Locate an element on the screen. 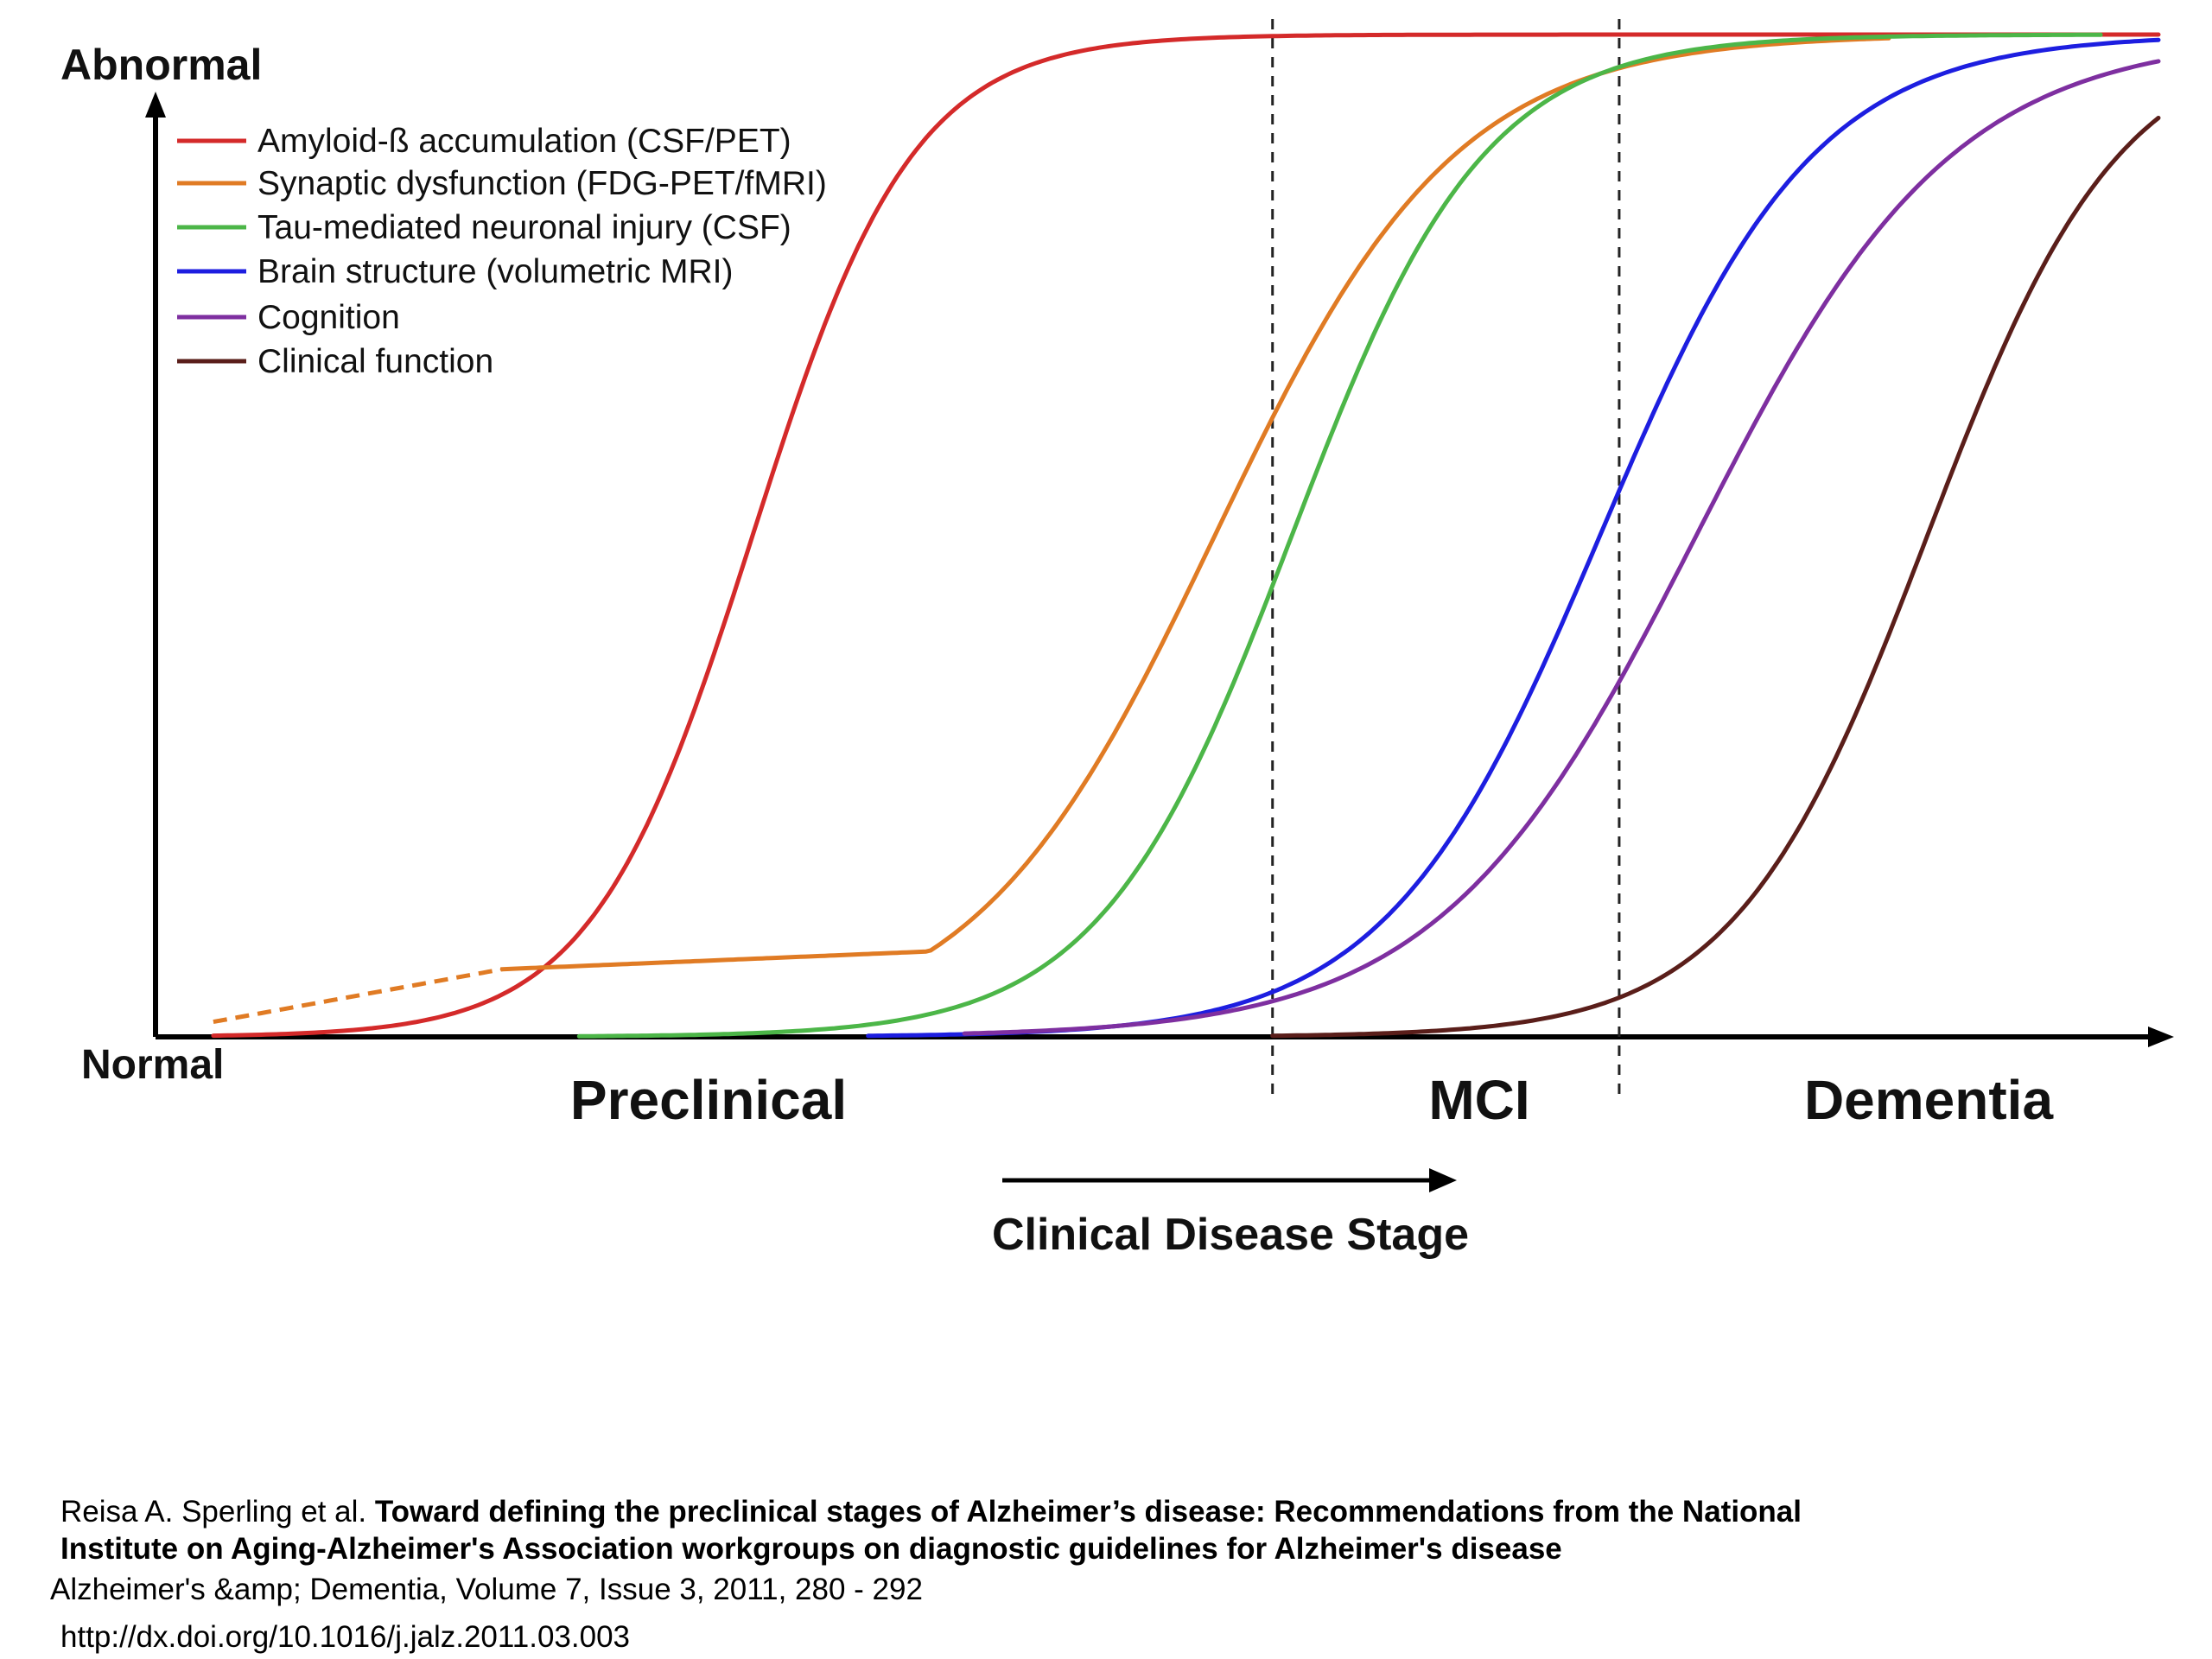 Image resolution: width=2212 pixels, height=1659 pixels. y-axis-top-label: Abnormal is located at coordinates (161, 65).